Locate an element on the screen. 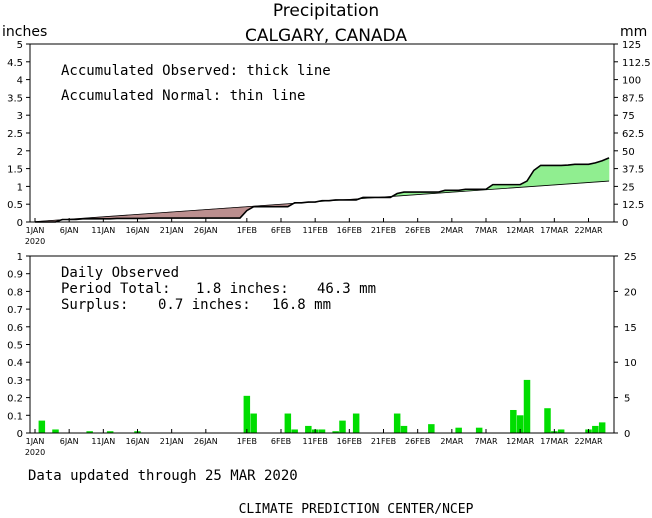  top-ytick-label-right: 75 is located at coordinates (628, 116).